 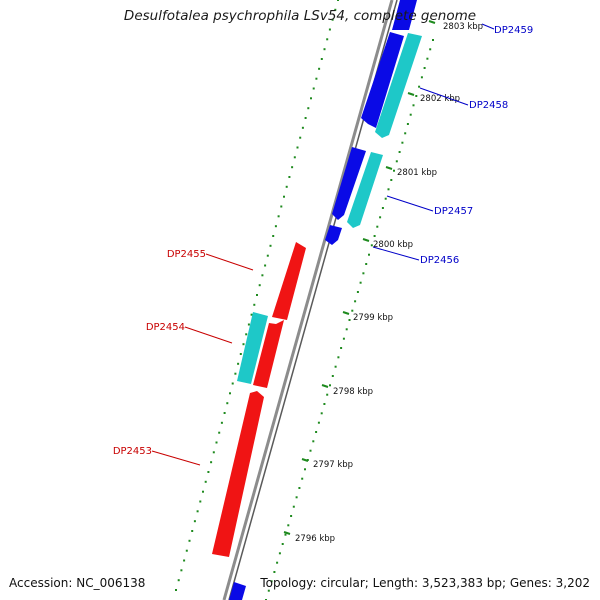 What do you see at coordinates (513, 30) in the screenshot?
I see `gene-label-dp2459: DP2459` at bounding box center [513, 30].